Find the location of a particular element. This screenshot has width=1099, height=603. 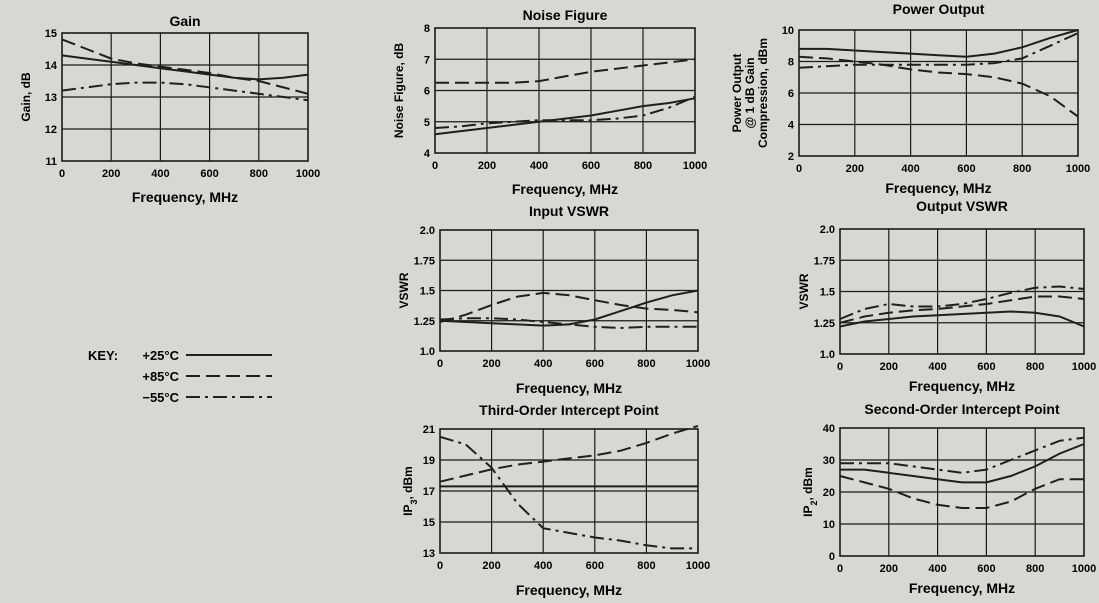

y-axis-label: @ 1 dB Gain is located at coordinates (750, 92).